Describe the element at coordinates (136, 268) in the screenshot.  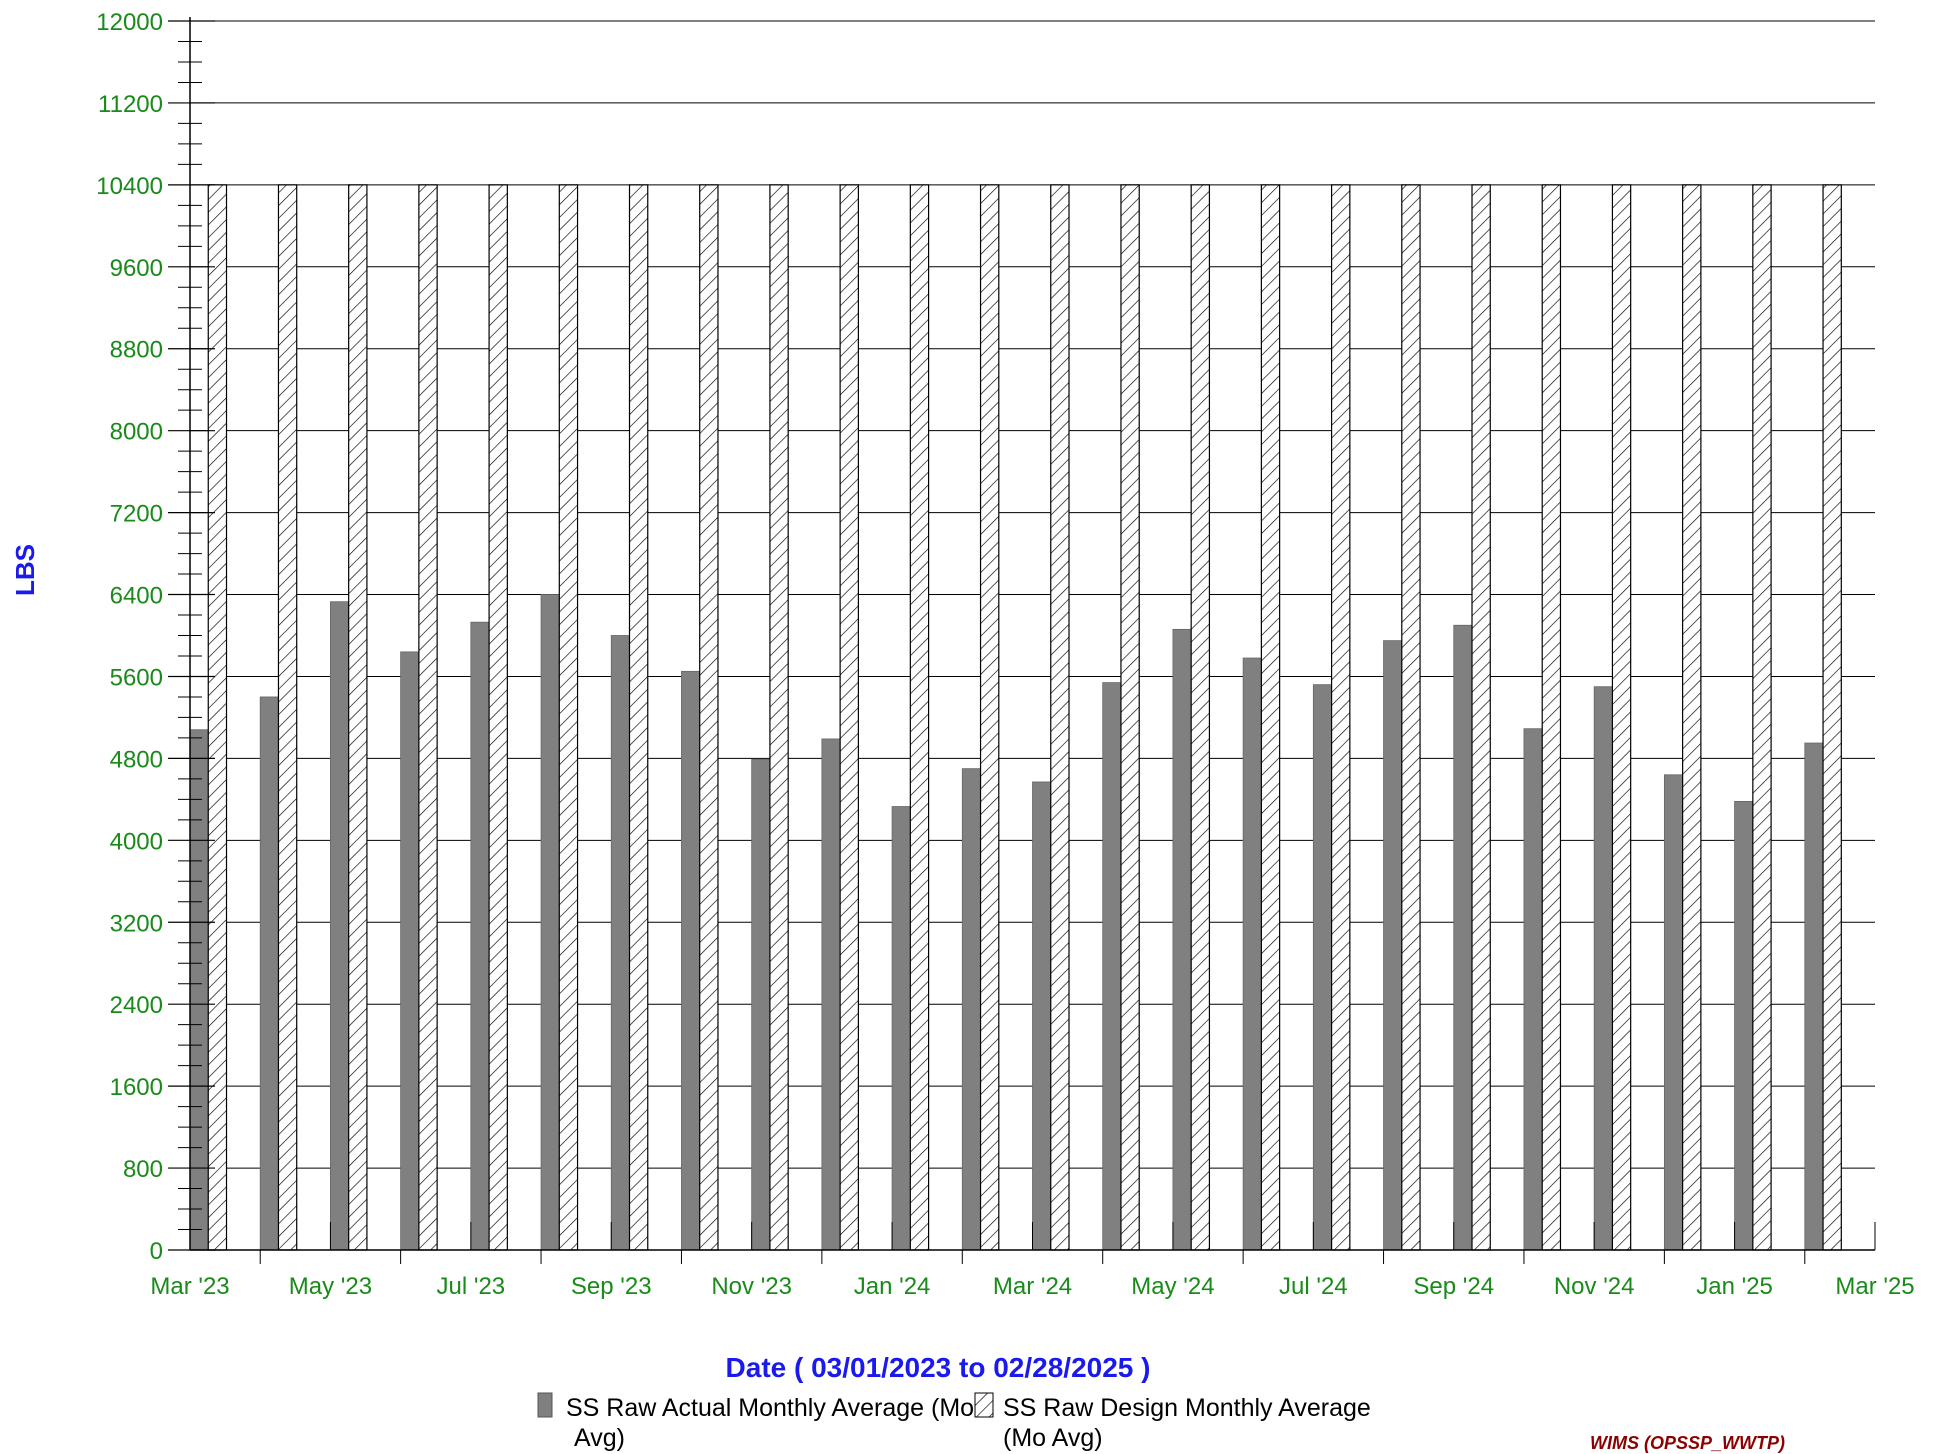
I see `y-tick-label: 9600` at that location.